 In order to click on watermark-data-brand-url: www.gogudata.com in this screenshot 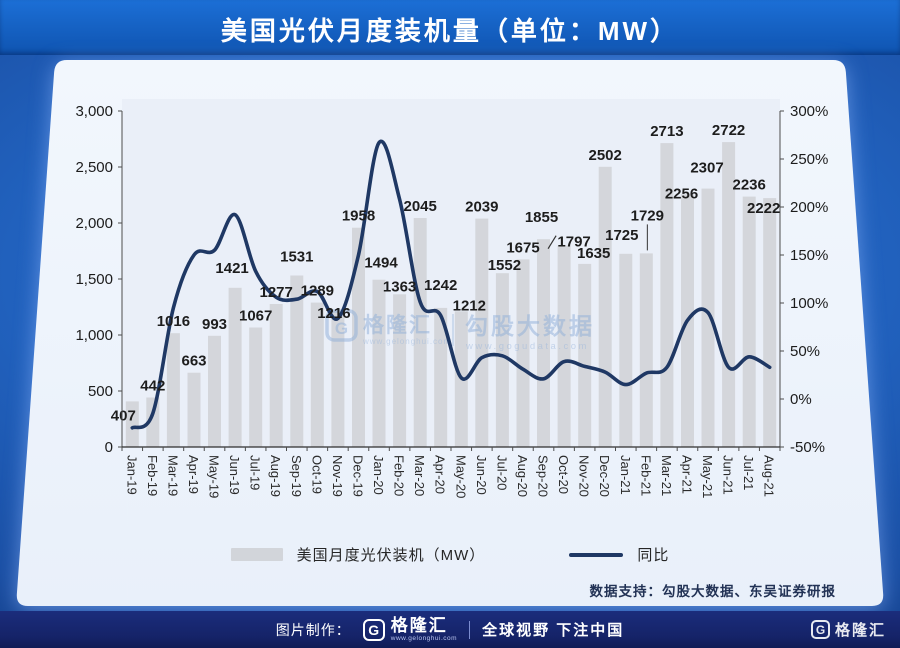, I will do `click(527, 346)`.